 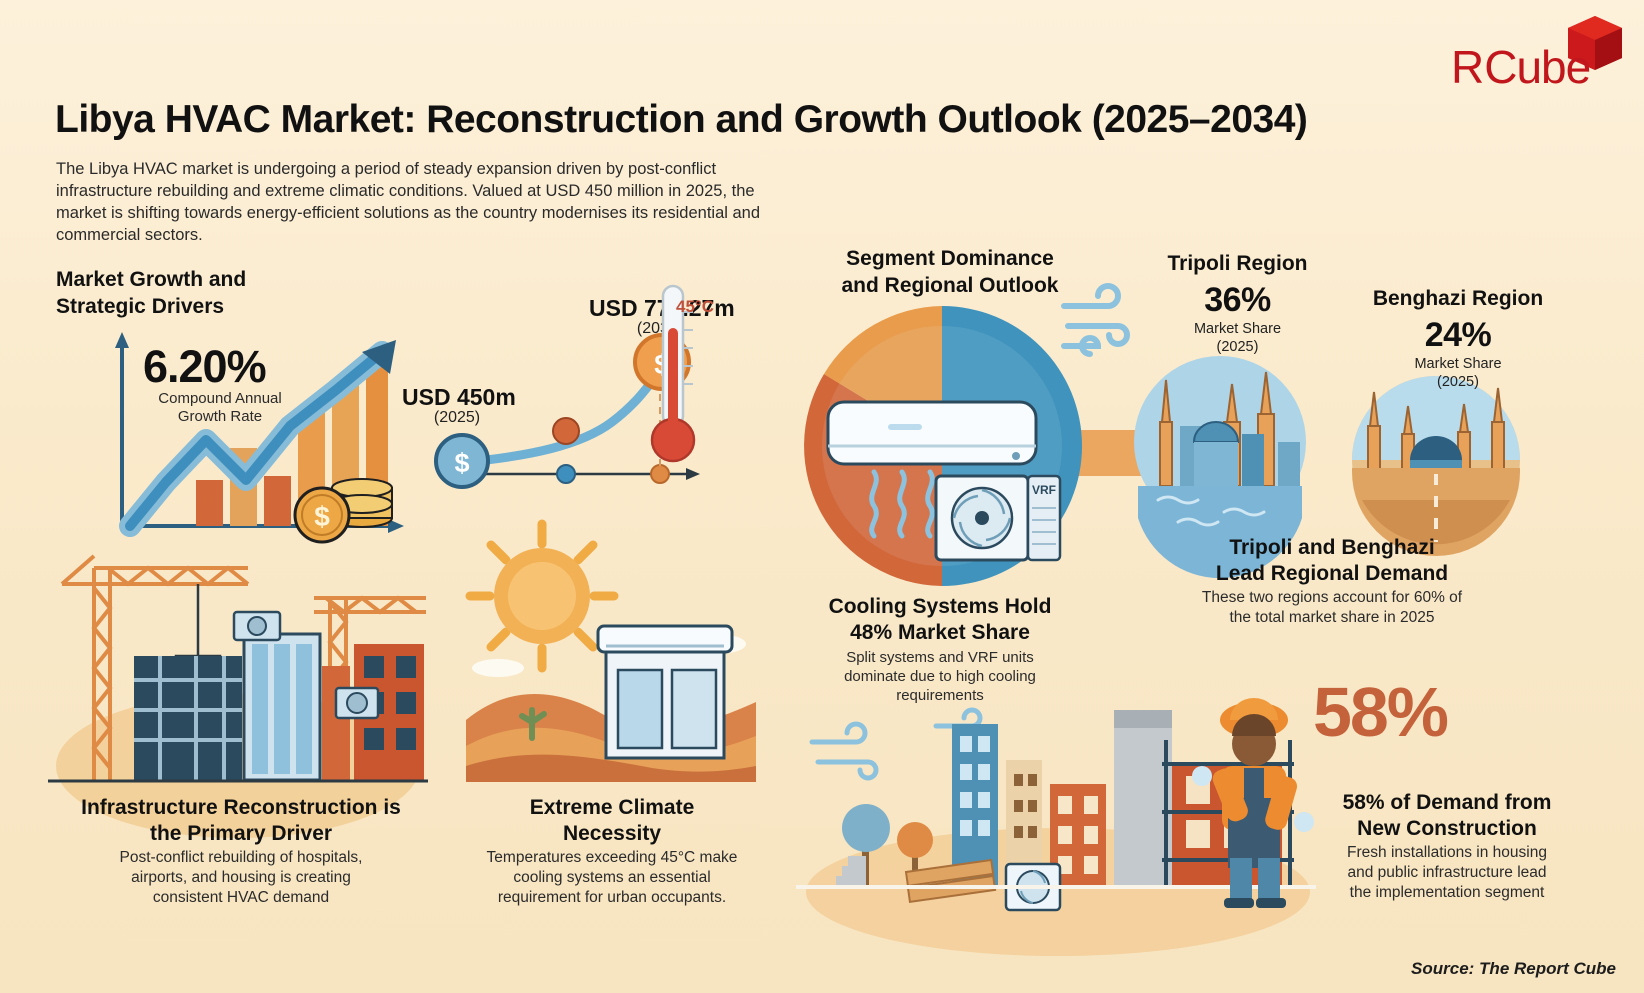 What do you see at coordinates (673, 373) in the screenshot?
I see `thermometer-icon` at bounding box center [673, 373].